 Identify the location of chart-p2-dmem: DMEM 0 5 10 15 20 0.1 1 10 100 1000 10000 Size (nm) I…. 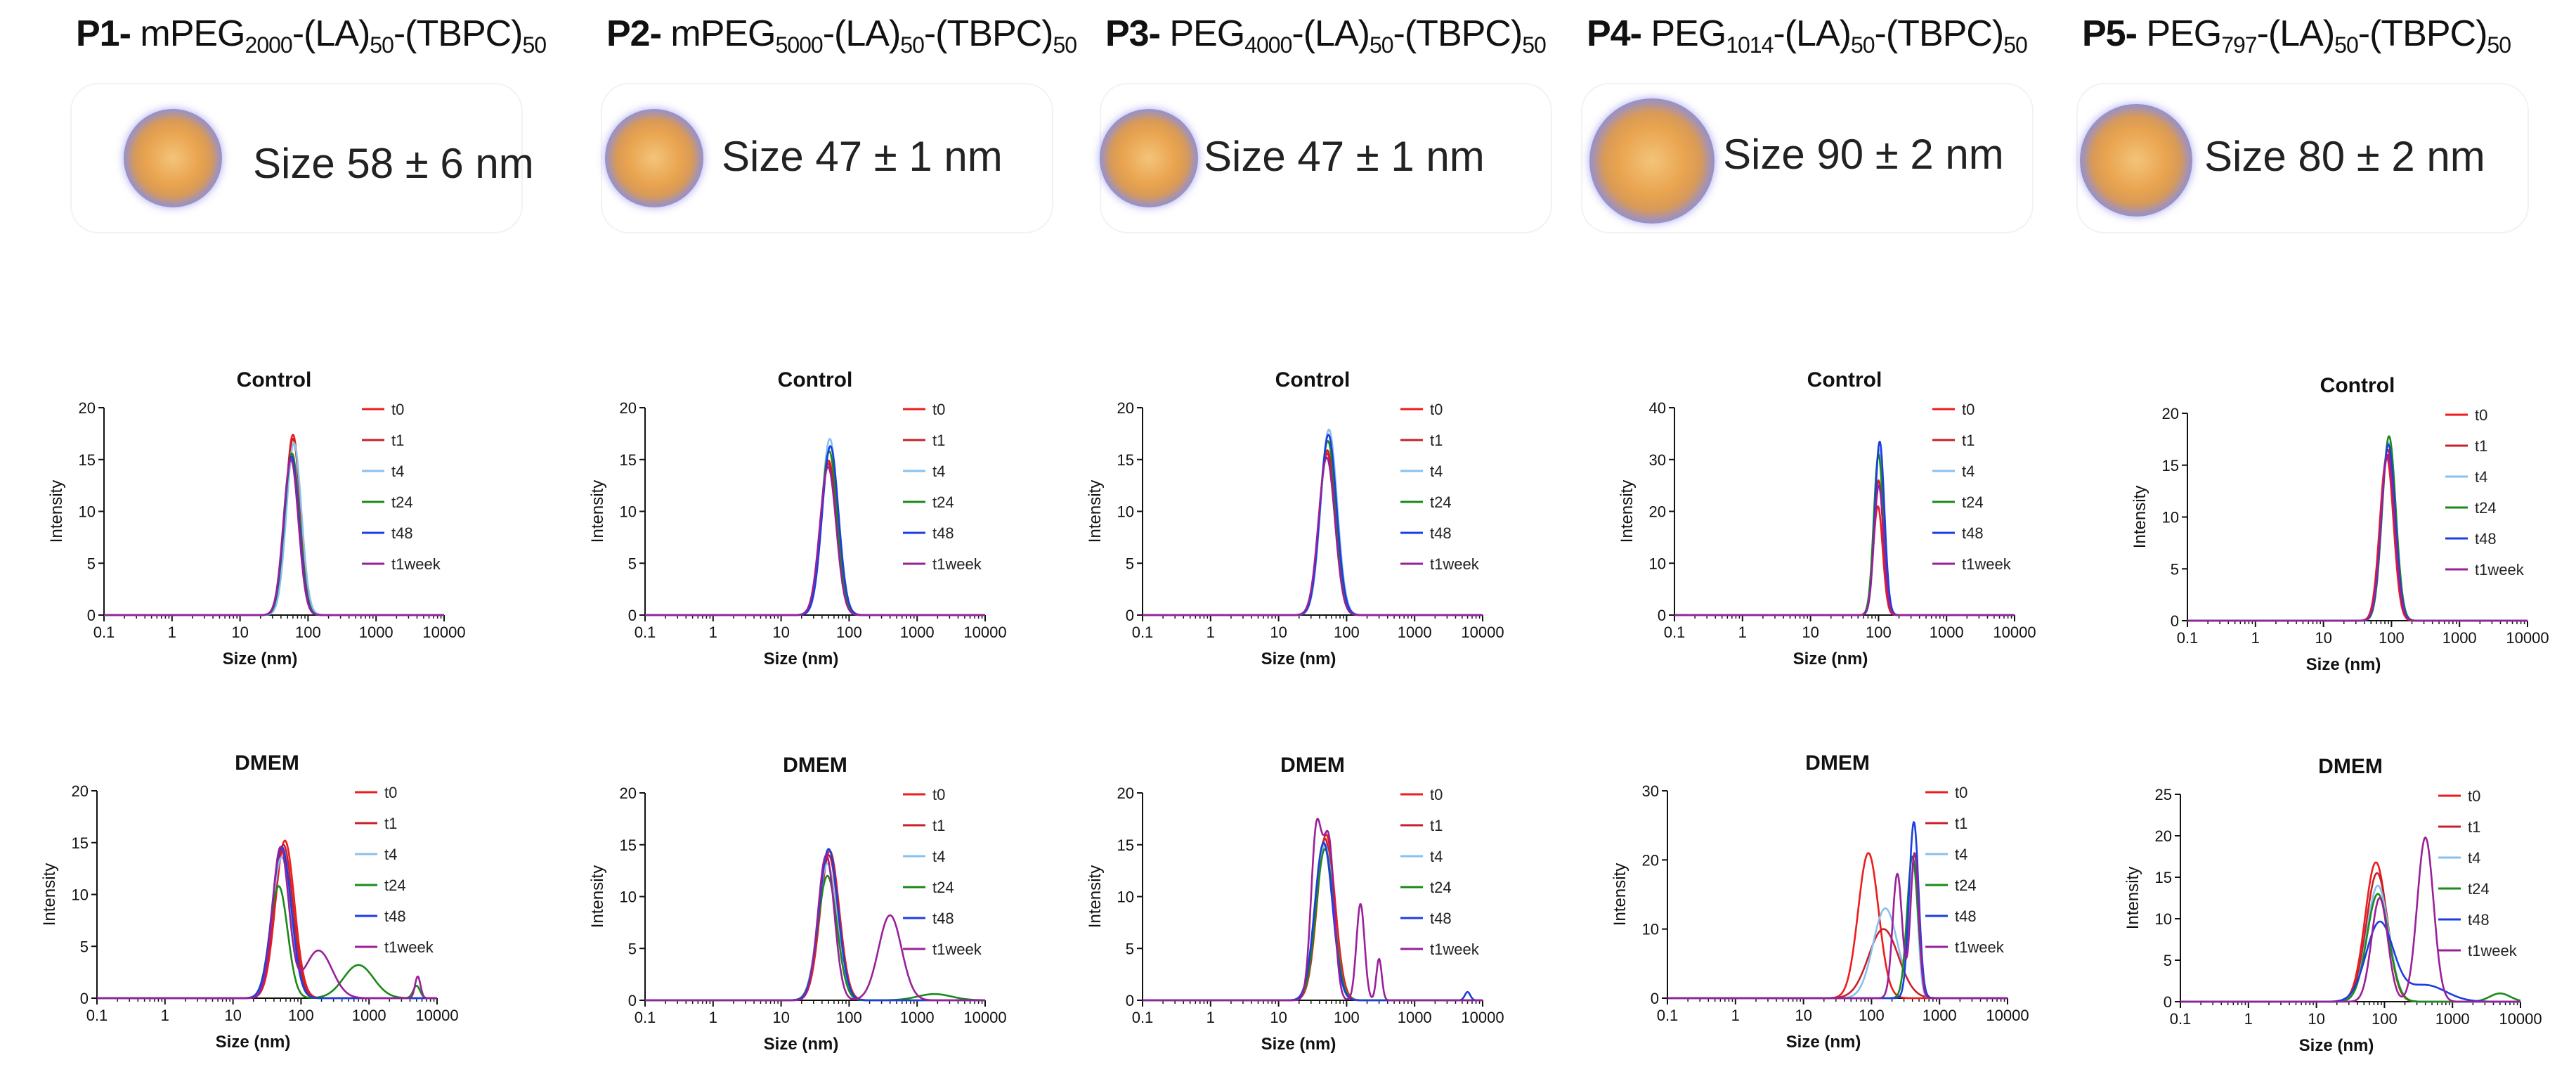
(797, 904).